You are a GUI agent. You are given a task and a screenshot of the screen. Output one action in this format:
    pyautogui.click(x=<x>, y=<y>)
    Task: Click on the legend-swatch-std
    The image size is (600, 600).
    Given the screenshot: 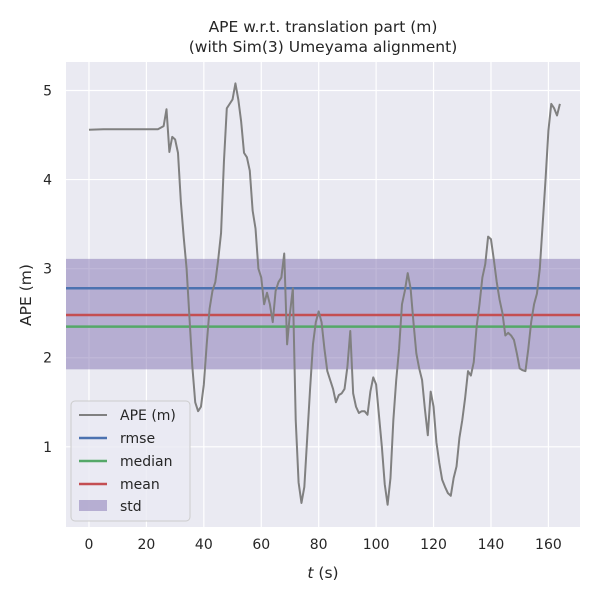 What is the action you would take?
    pyautogui.click(x=93, y=505)
    